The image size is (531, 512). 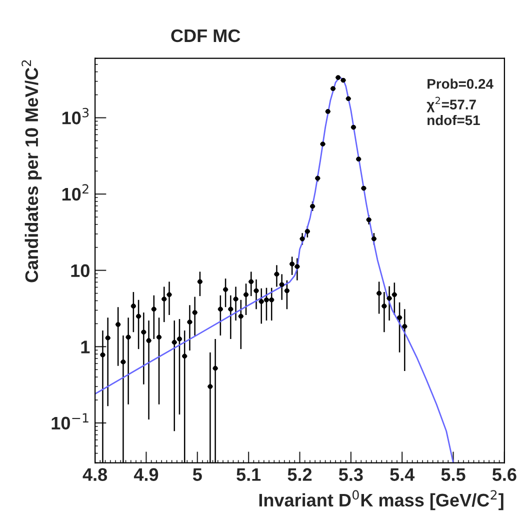 I want to click on y-tick-label: 10$^{−1}$, so click(x=70, y=421).